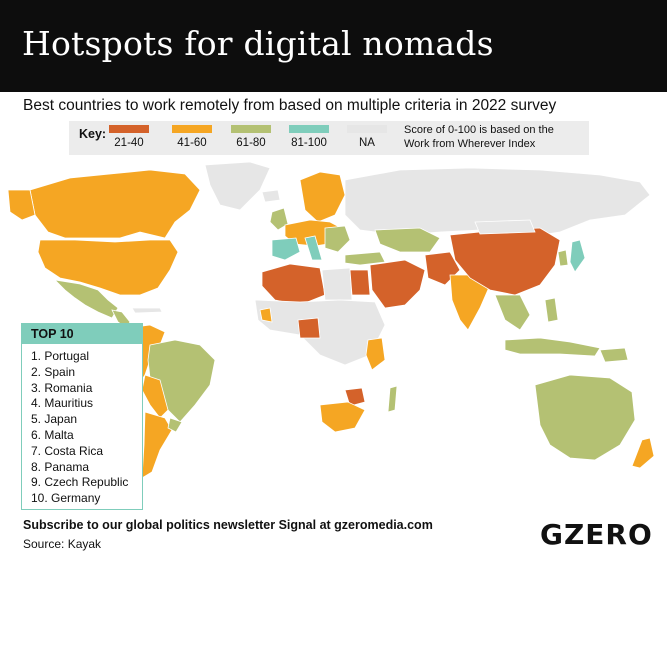 The image size is (667, 667). What do you see at coordinates (147, 310) in the screenshot?
I see `region-caribbean` at bounding box center [147, 310].